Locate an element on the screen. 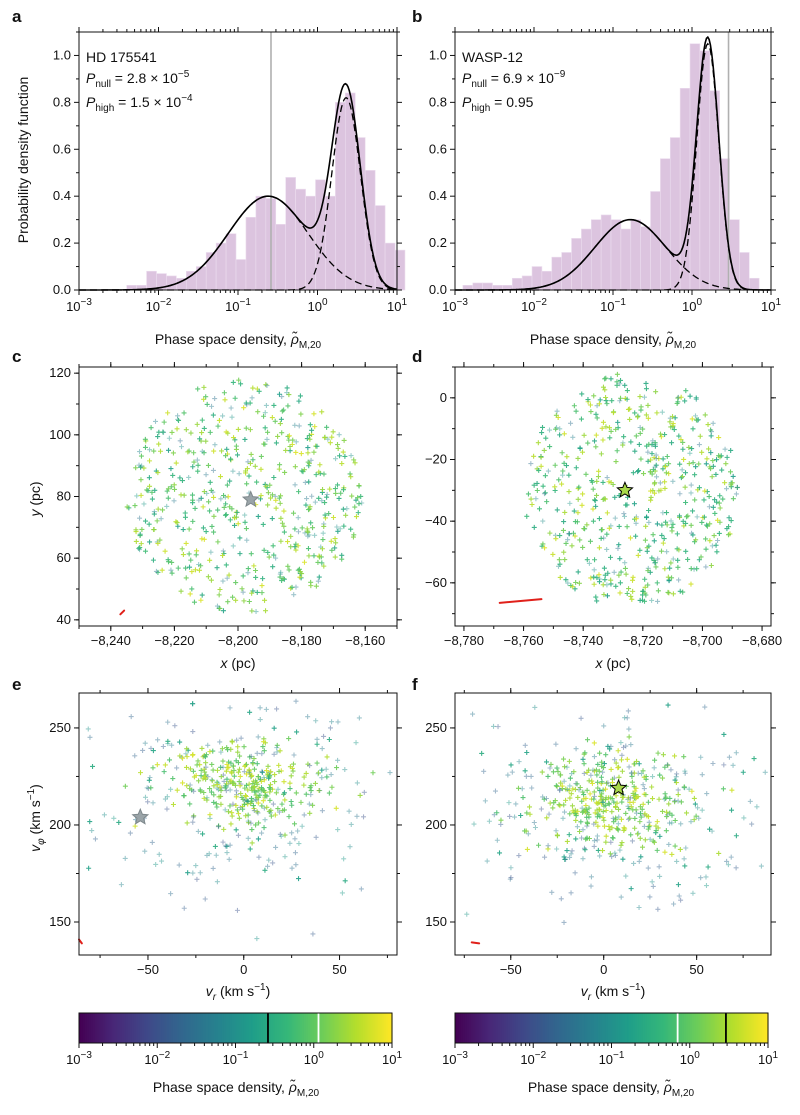 This screenshot has height=1115, width=800. colorbar-2: 10−3 10−2 10−1 100 101 is located at coordinates (610, 1039).